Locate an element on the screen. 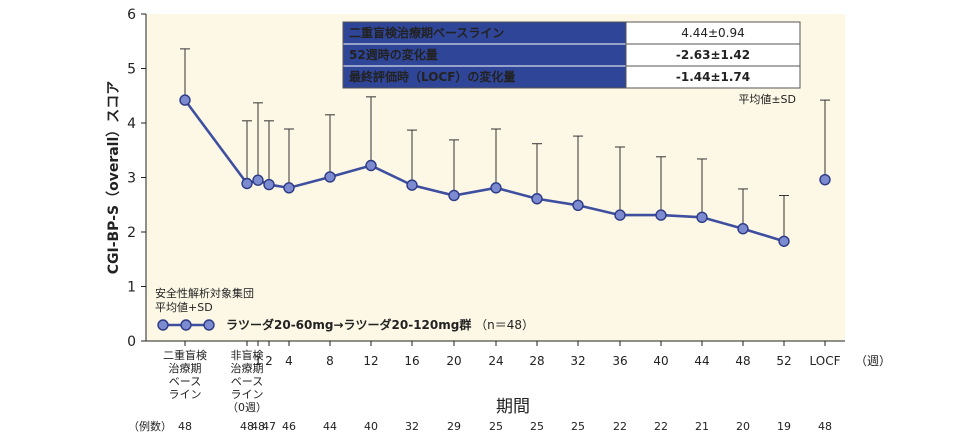 This screenshot has width=960, height=435. y-axis-title: CGI-BP-S（overall）スコア is located at coordinates (114, 178).